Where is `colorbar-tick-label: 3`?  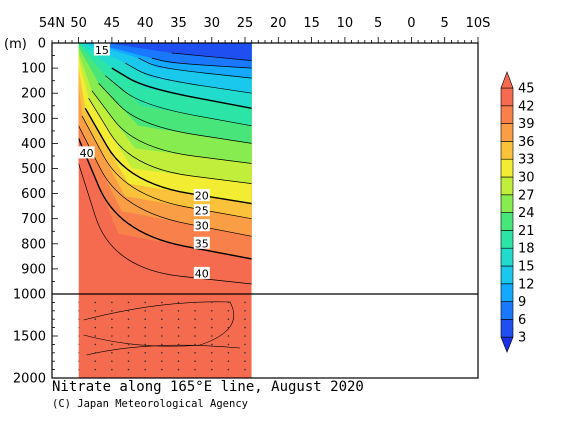 colorbar-tick-label: 3 is located at coordinates (522, 338).